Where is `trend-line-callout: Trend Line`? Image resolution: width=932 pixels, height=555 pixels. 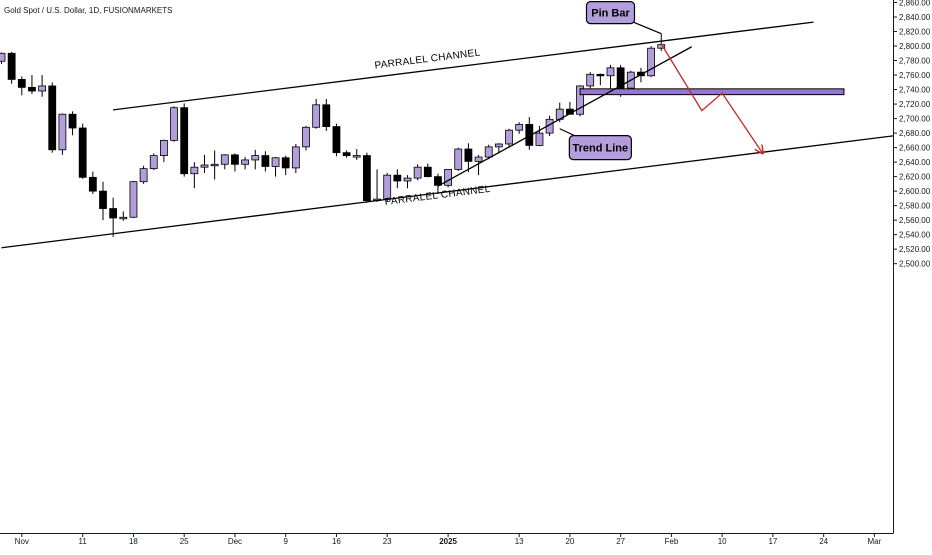 trend-line-callout: Trend Line is located at coordinates (595, 144).